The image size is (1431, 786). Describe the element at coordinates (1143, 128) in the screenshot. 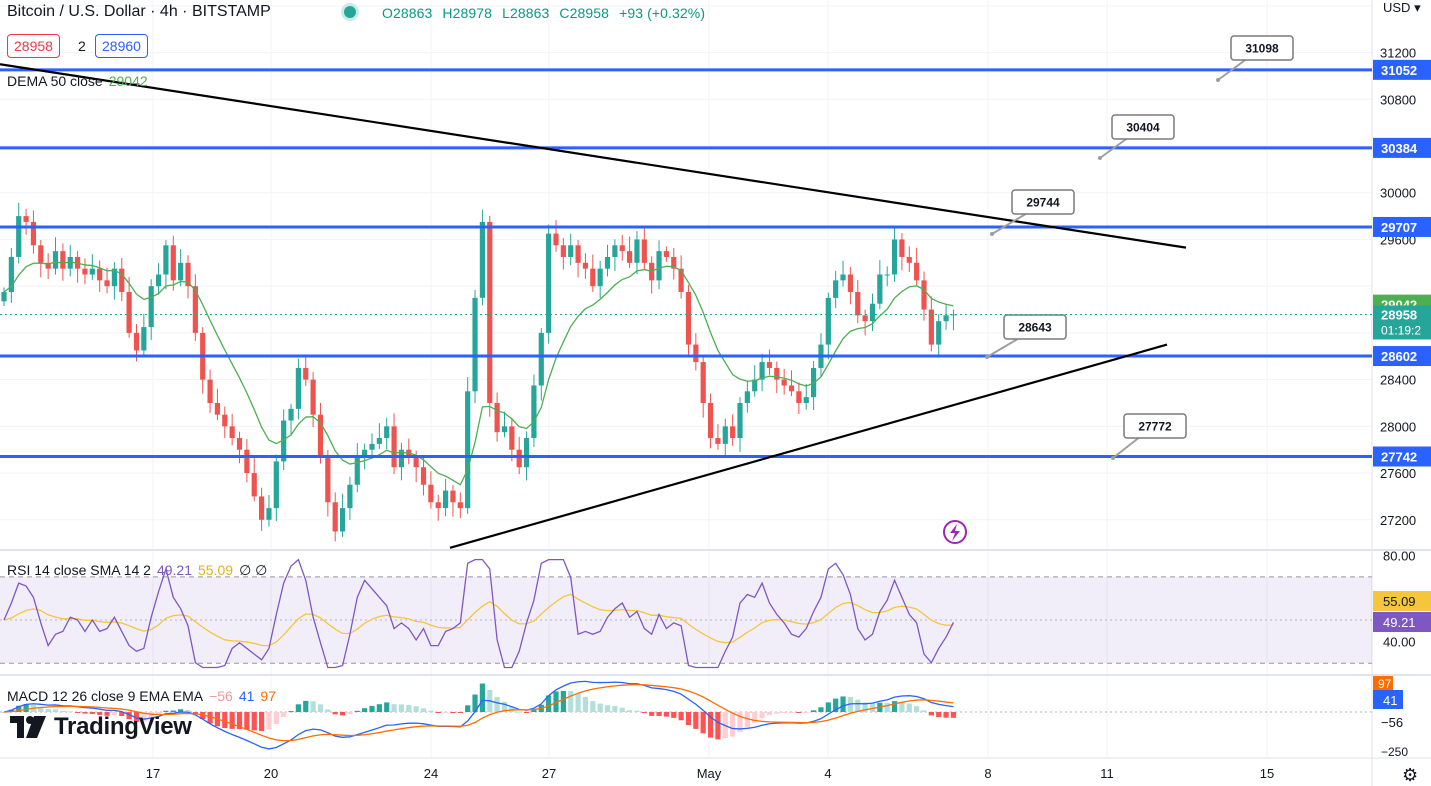

I see `callout-text: 30404` at that location.